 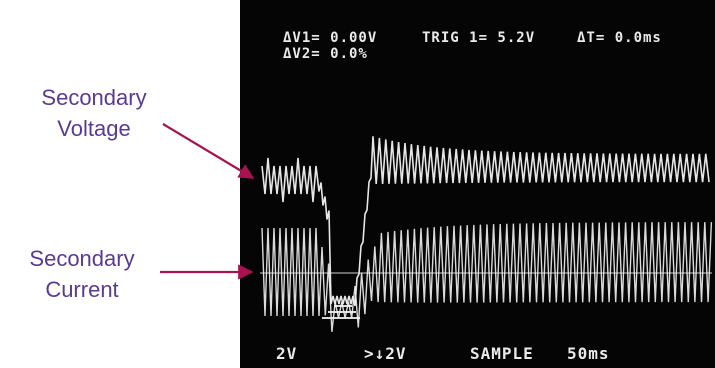 I want to click on trigger-setting: >↓2V, so click(x=385, y=353).